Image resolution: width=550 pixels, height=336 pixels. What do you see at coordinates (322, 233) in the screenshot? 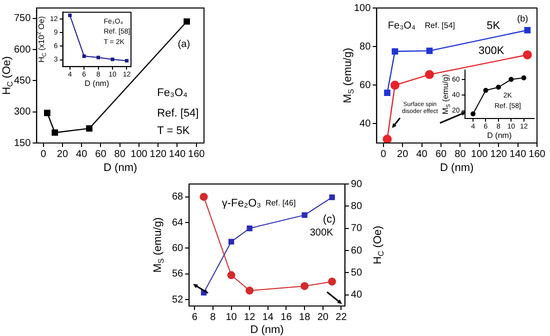
I see `annotation: 300K` at bounding box center [322, 233].